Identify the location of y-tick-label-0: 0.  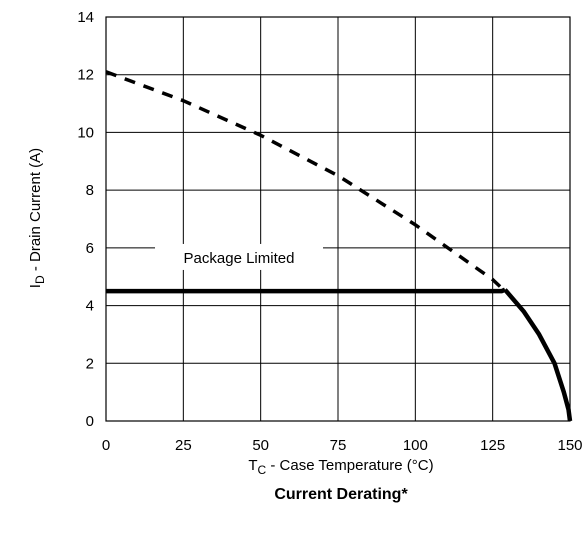
(90, 421).